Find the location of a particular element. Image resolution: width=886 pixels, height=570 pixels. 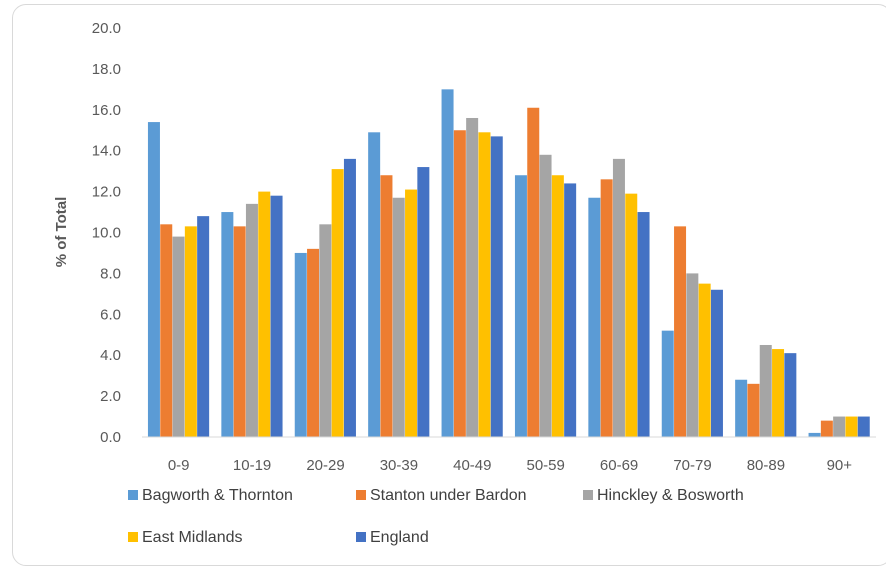

y-tick-label: 14.0 is located at coordinates (106, 151).